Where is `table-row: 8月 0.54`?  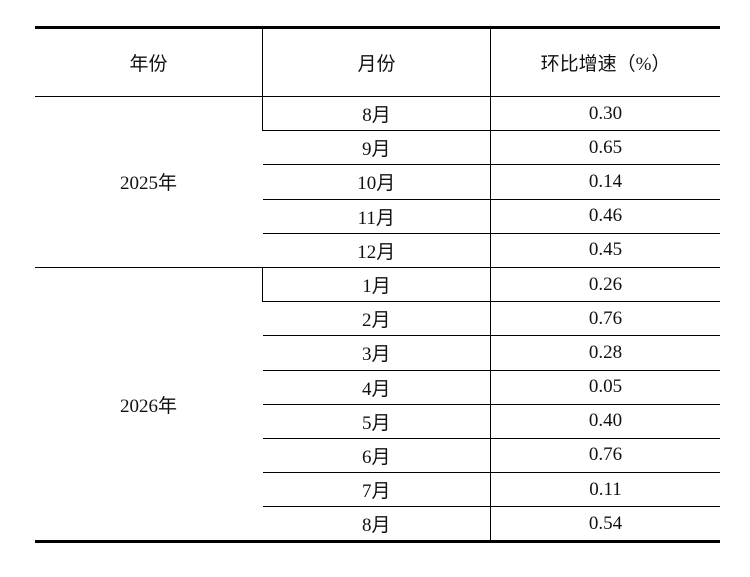 table-row: 8月 0.54 is located at coordinates (377, 524).